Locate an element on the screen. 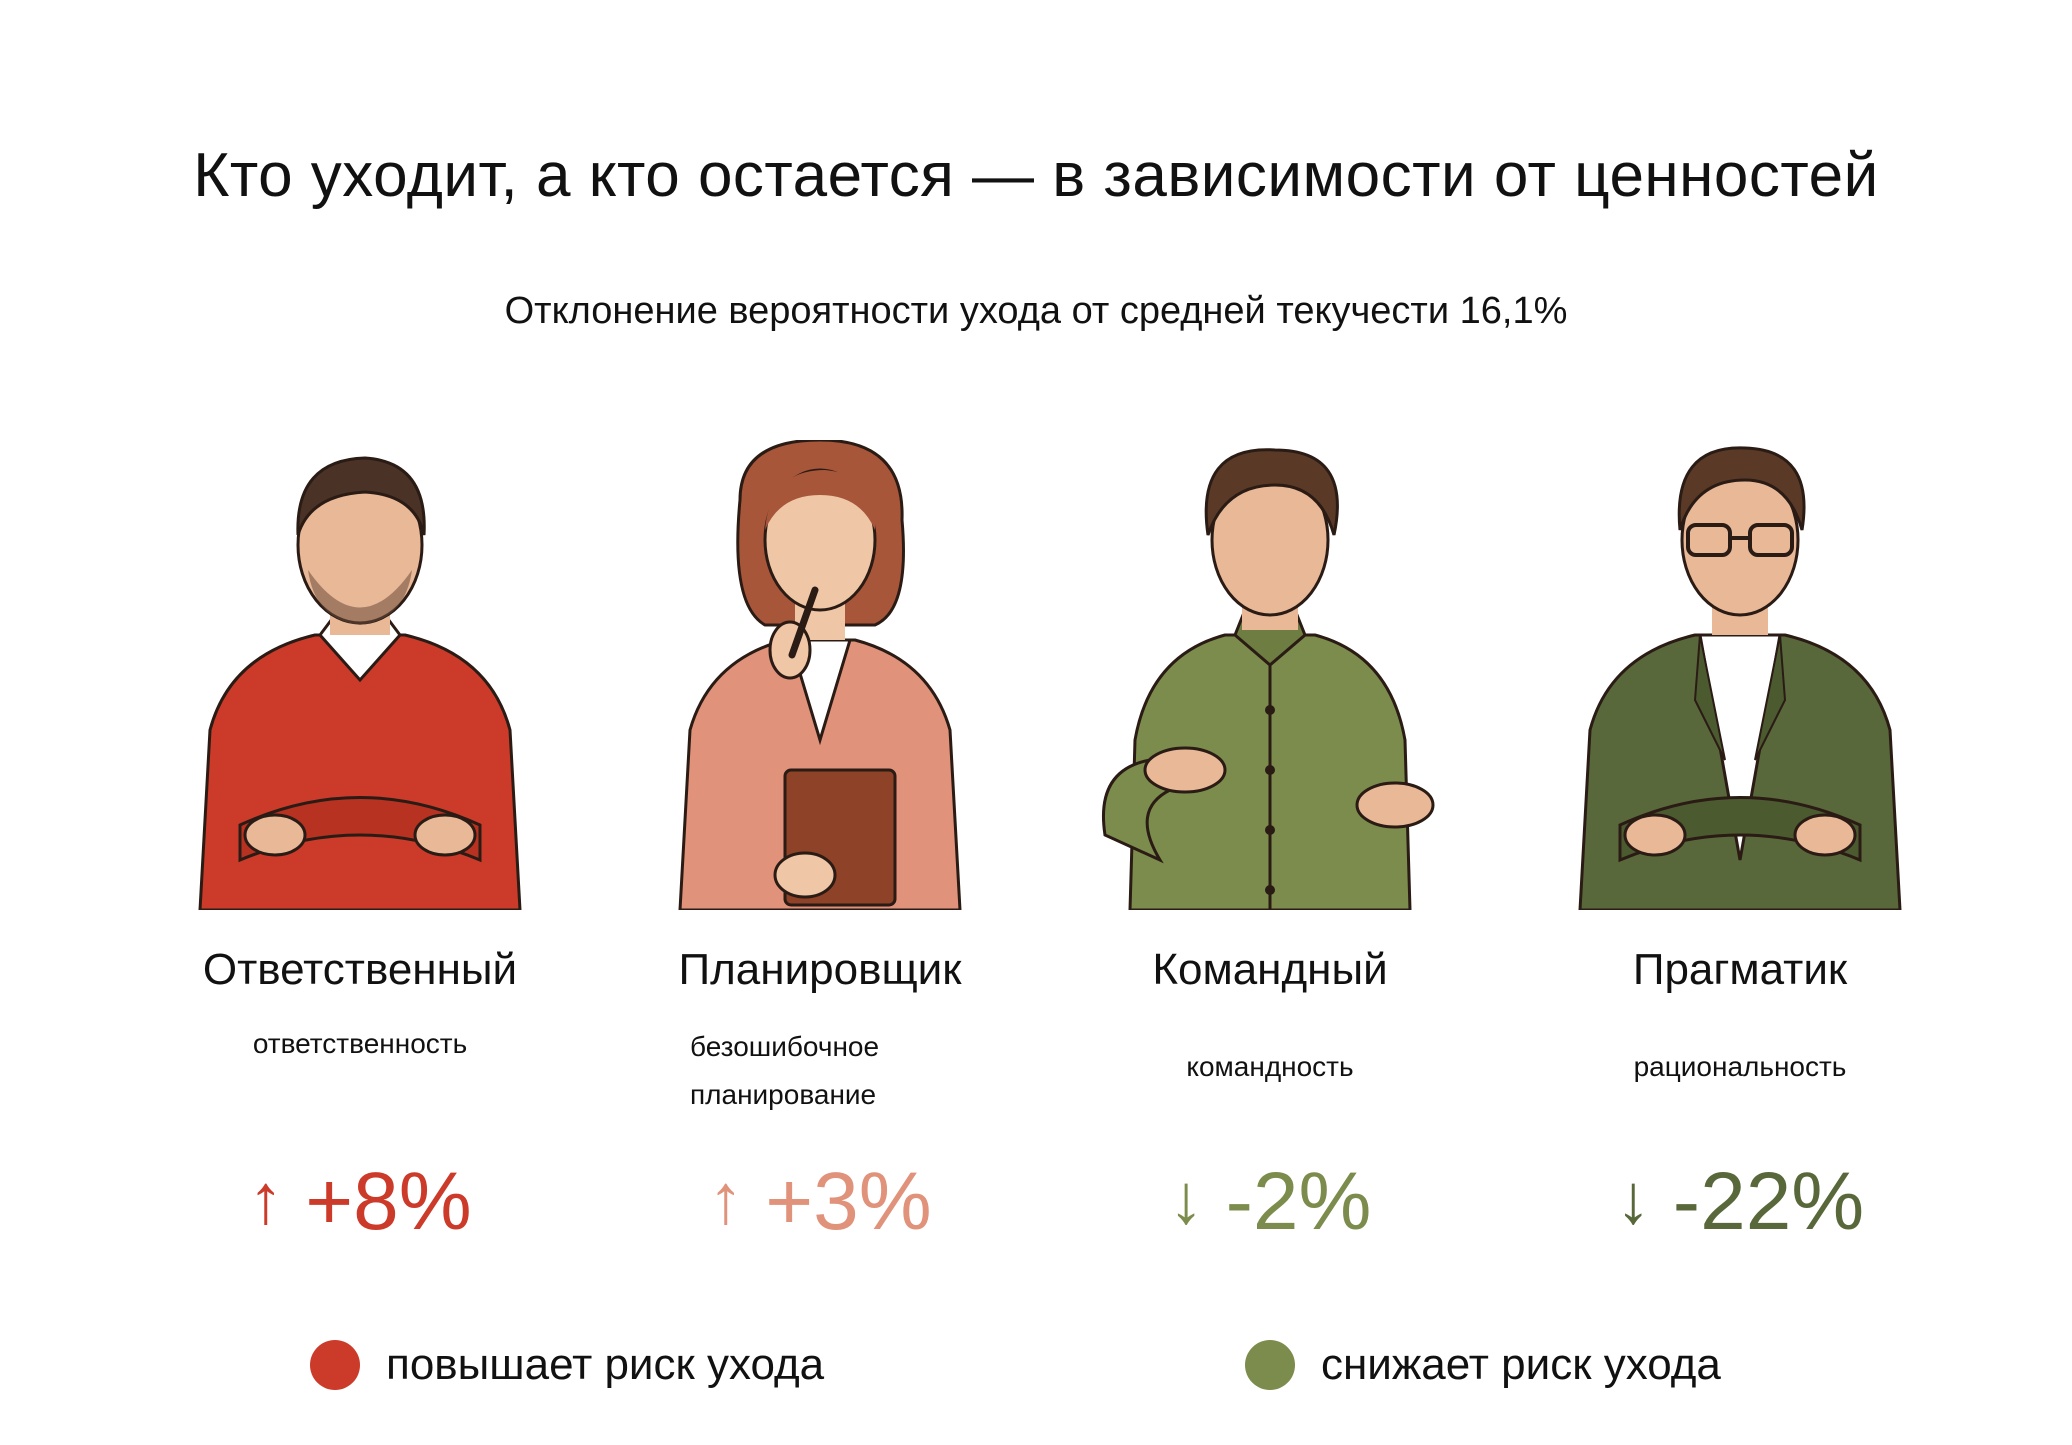 The width and height of the screenshot is (2072, 1445). red-dot-icon is located at coordinates (335, 1365).